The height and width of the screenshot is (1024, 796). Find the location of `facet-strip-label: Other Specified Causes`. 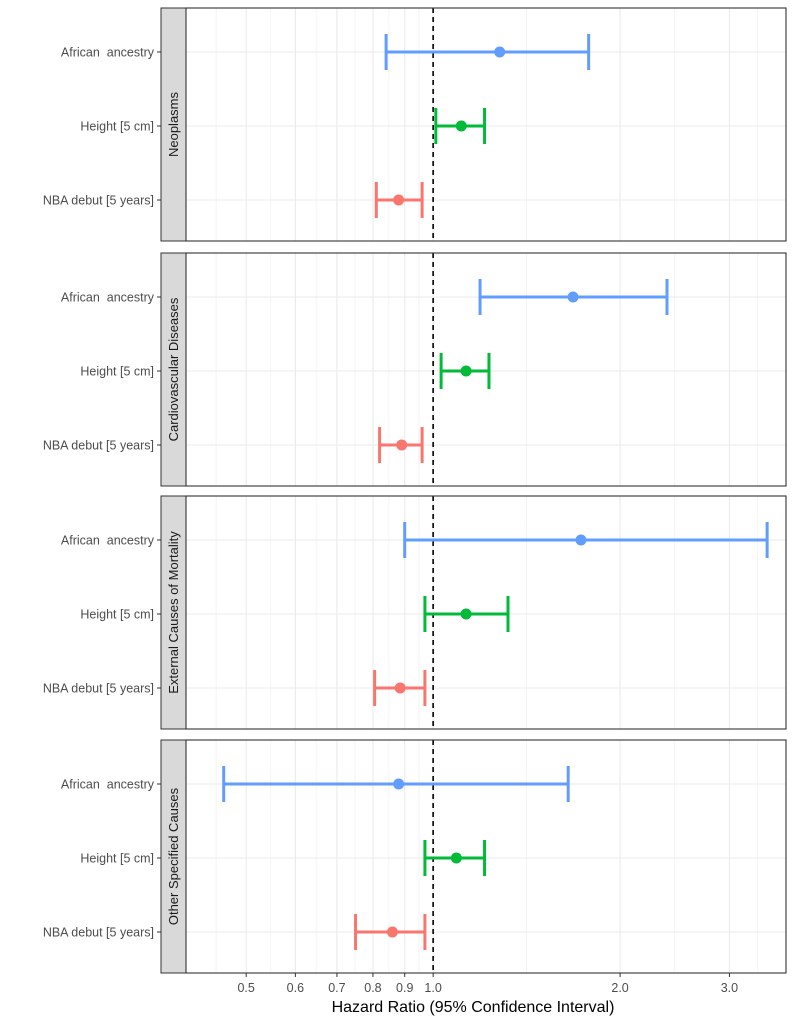

facet-strip-label: Other Specified Causes is located at coordinates (173, 856).